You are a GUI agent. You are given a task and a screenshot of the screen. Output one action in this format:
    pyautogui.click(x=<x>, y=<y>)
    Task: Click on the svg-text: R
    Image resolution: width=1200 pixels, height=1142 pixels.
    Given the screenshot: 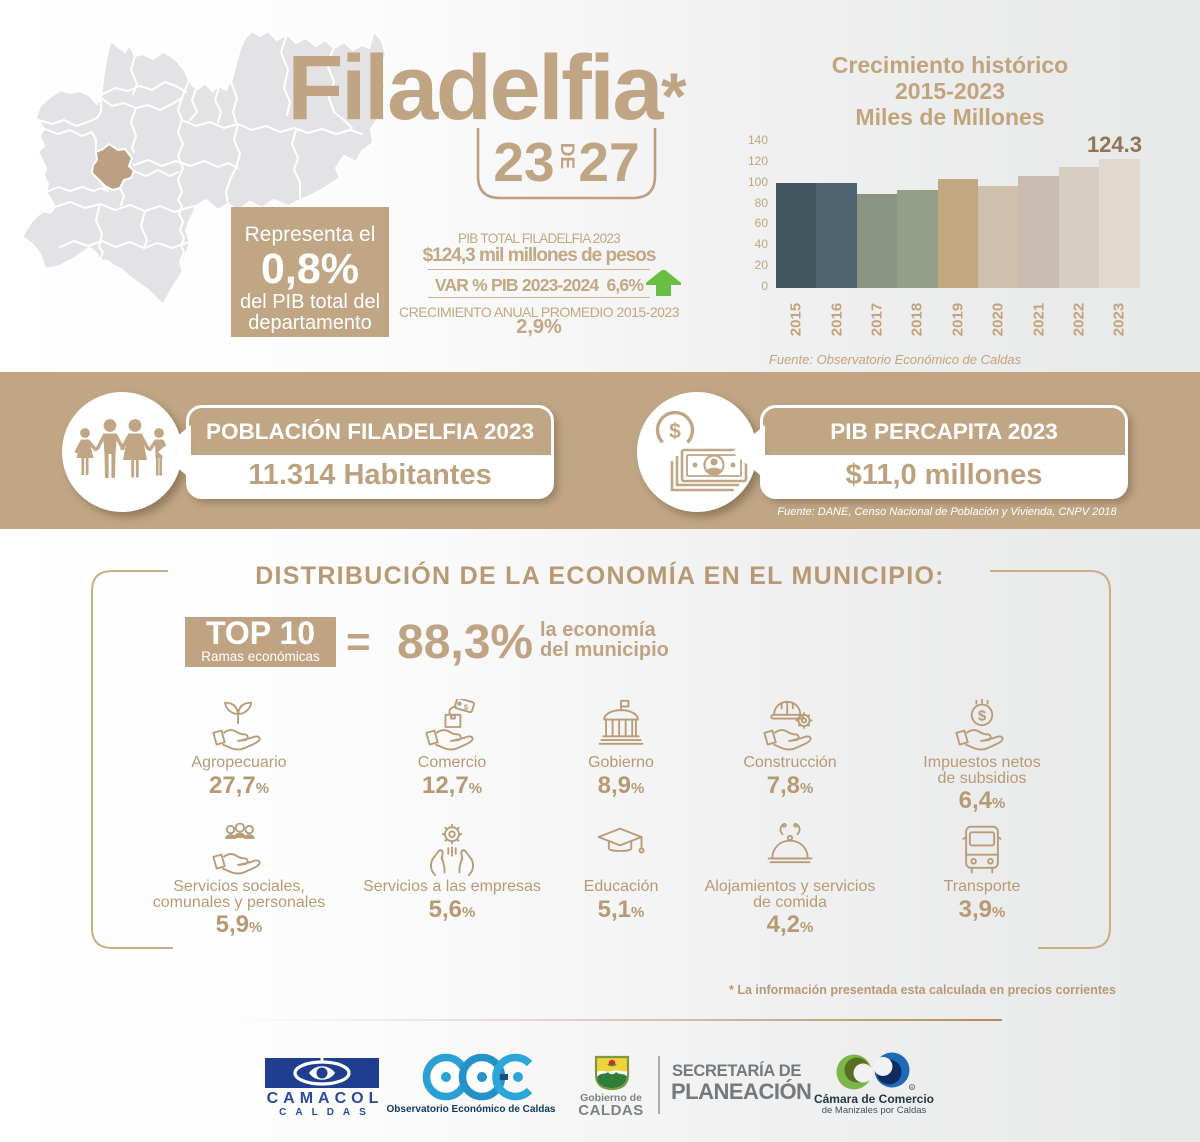 What is the action you would take?
    pyautogui.click(x=912, y=1087)
    